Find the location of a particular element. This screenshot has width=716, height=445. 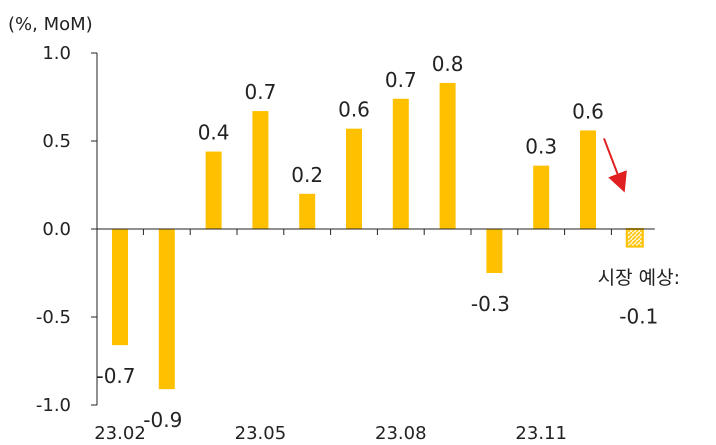

y-tick-label: 0.5 is located at coordinates (56, 141).